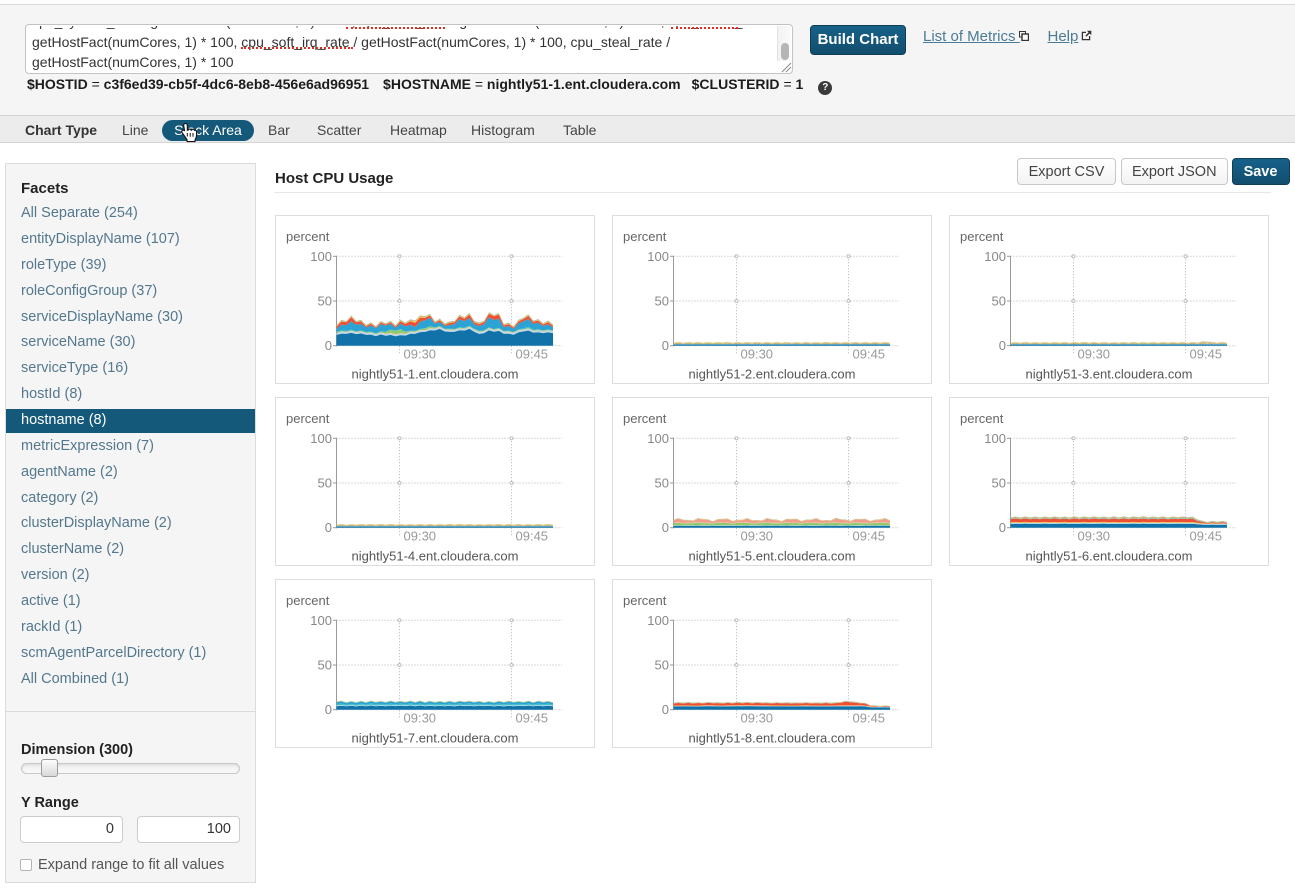  What do you see at coordinates (435, 374) in the screenshot?
I see `svg-text: nightly51-1.ent.cloudera.com` at bounding box center [435, 374].